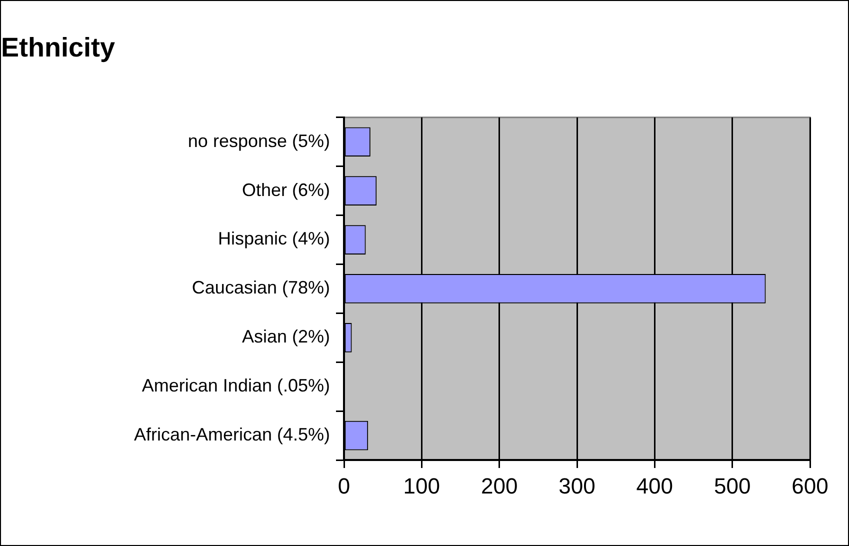 This screenshot has height=546, width=849. I want to click on x-tick-label: 300, so click(577, 485).